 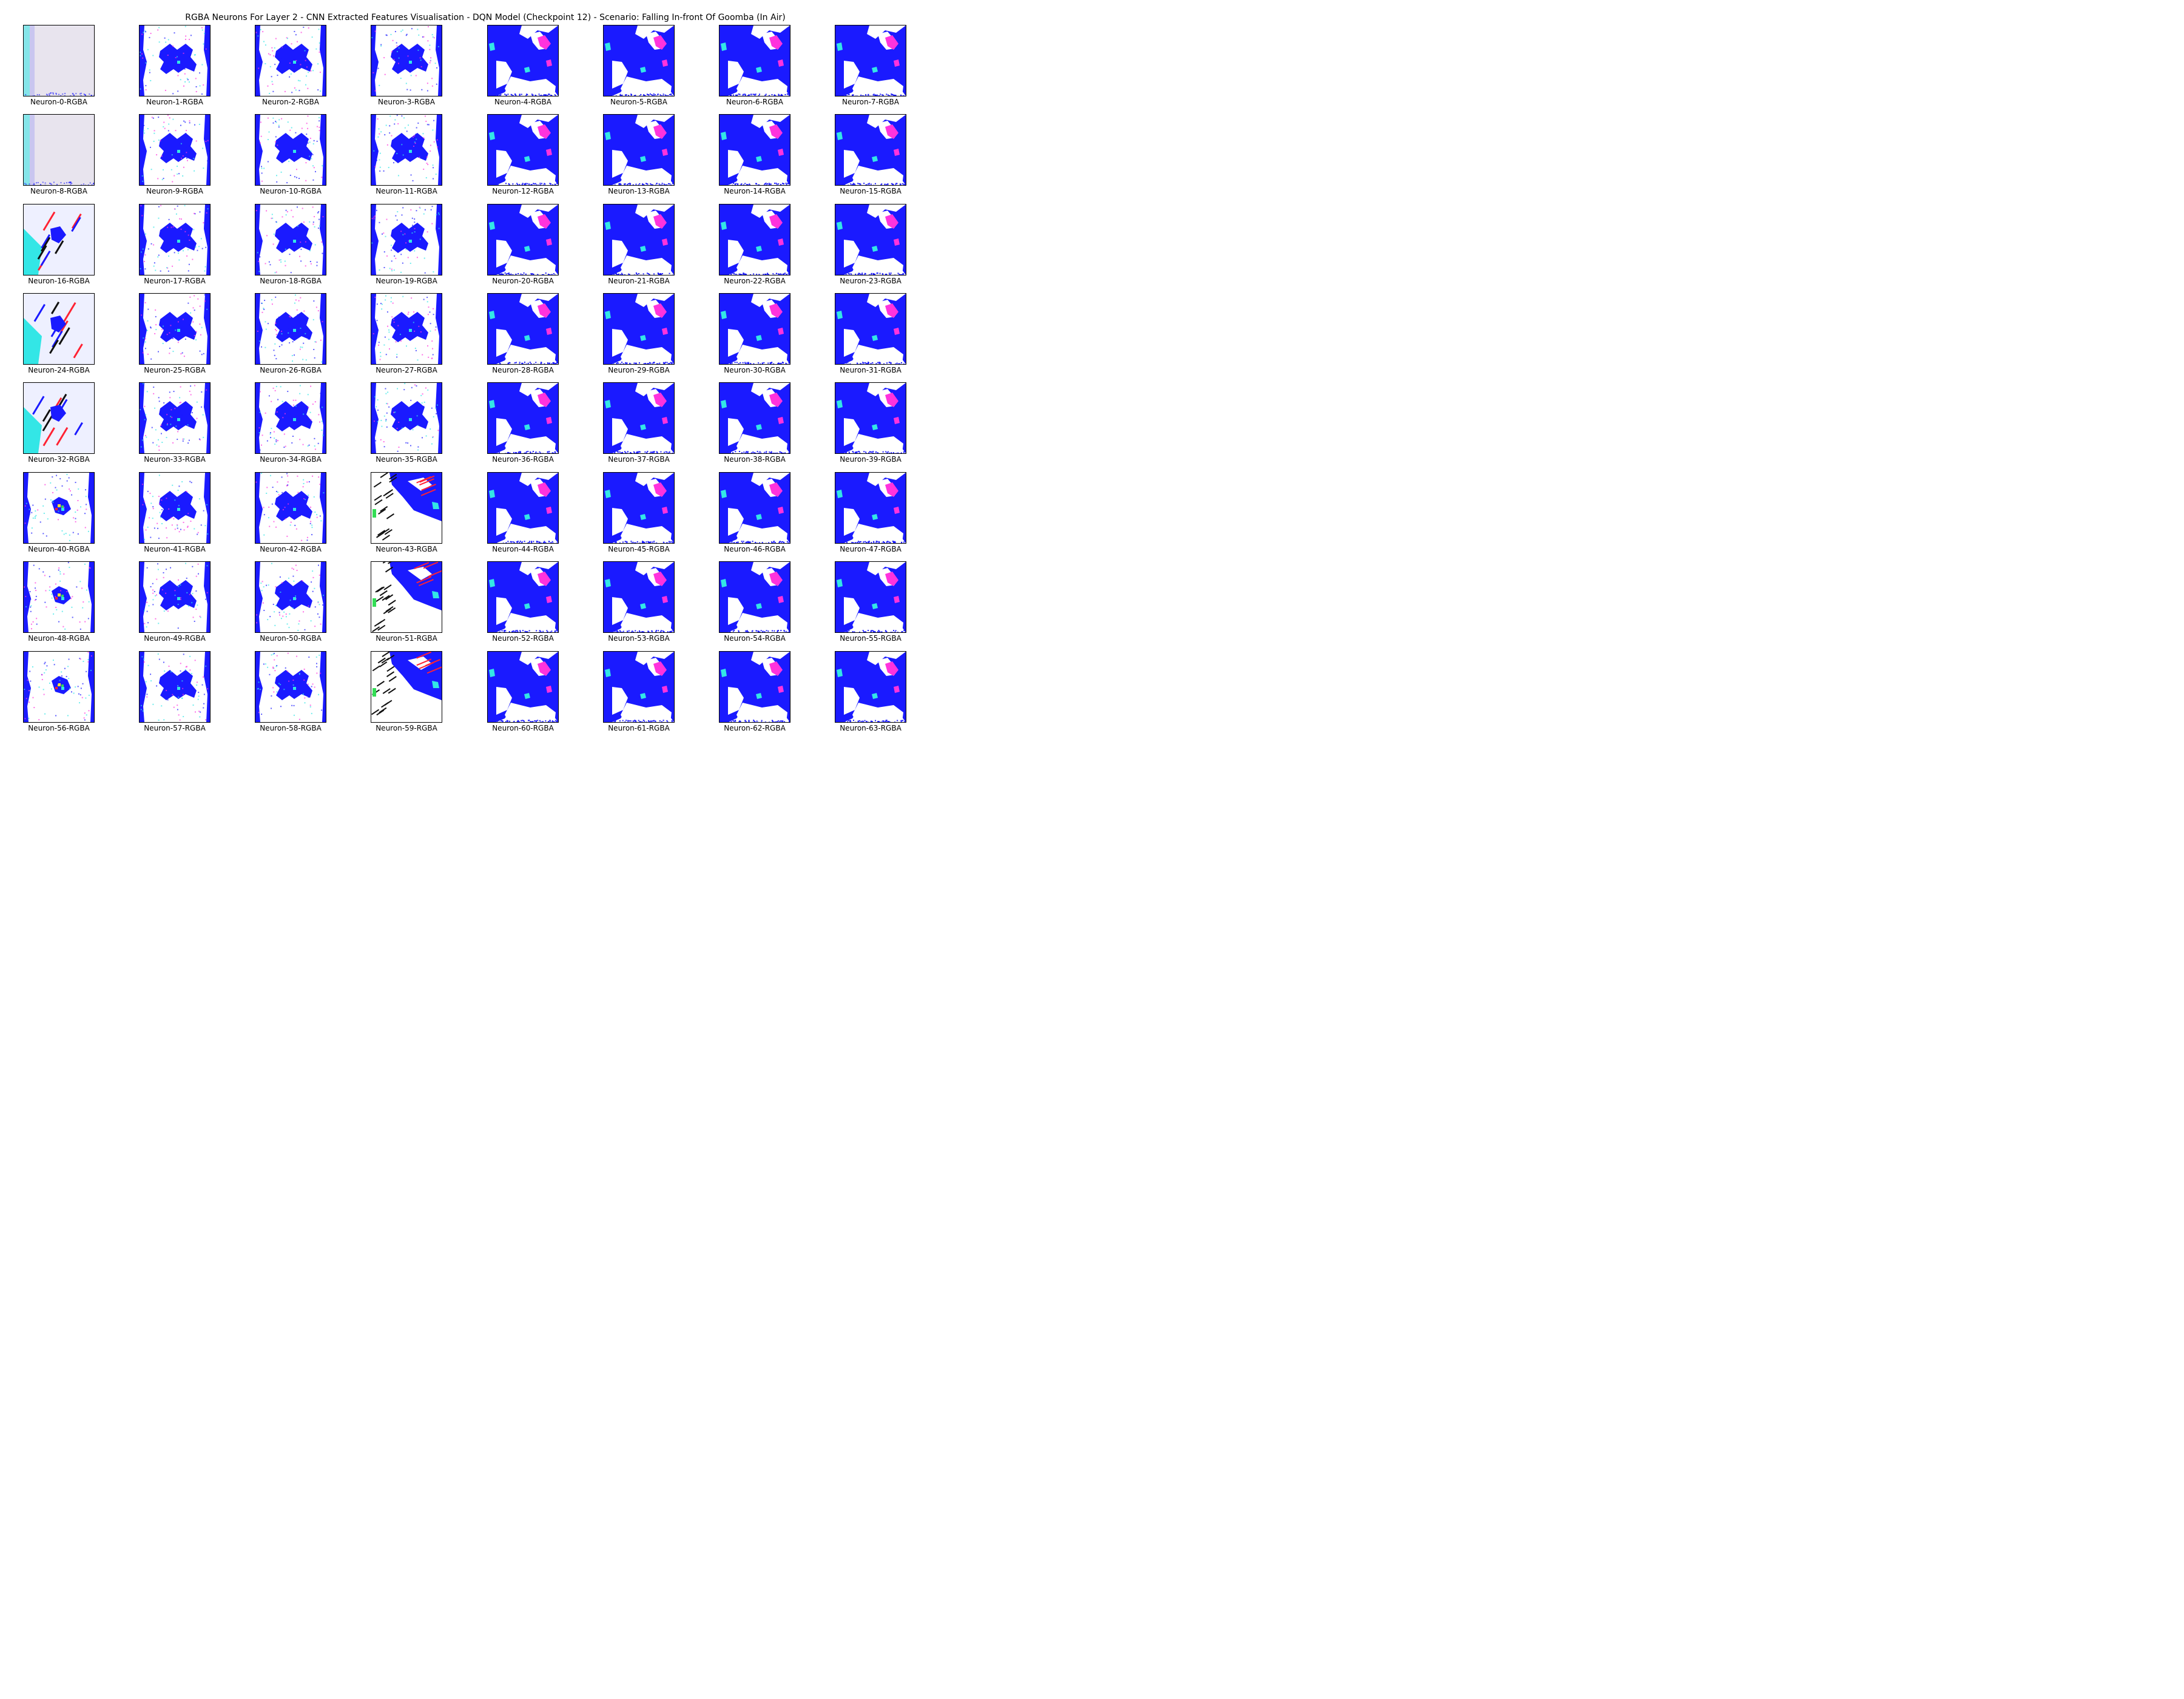 I want to click on neuron-cell: Neuron-55-RGBA, so click(x=870, y=605).